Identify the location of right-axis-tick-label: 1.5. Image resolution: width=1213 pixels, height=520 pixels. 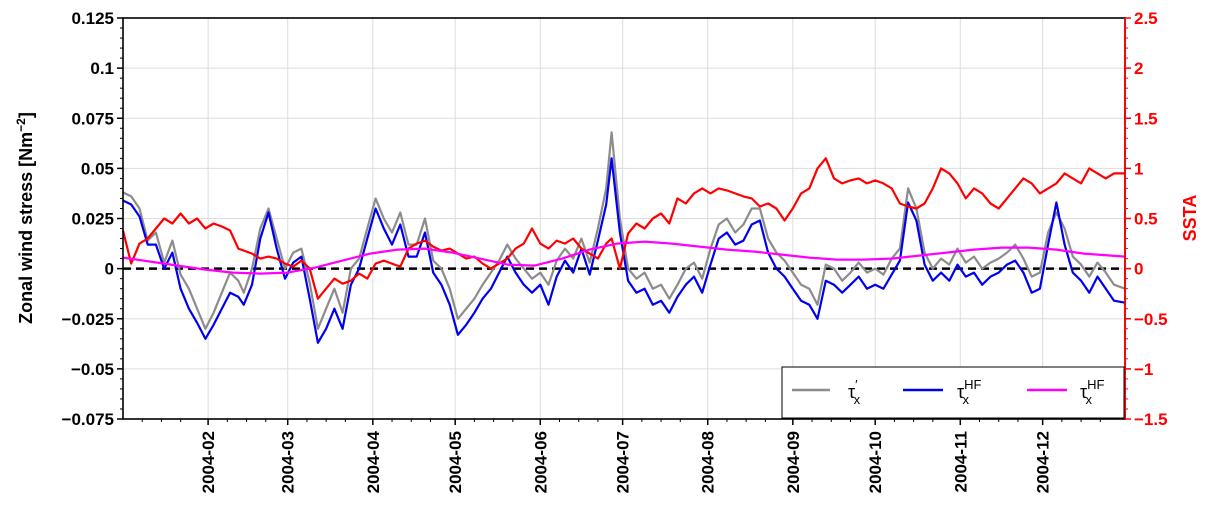
(1146, 118).